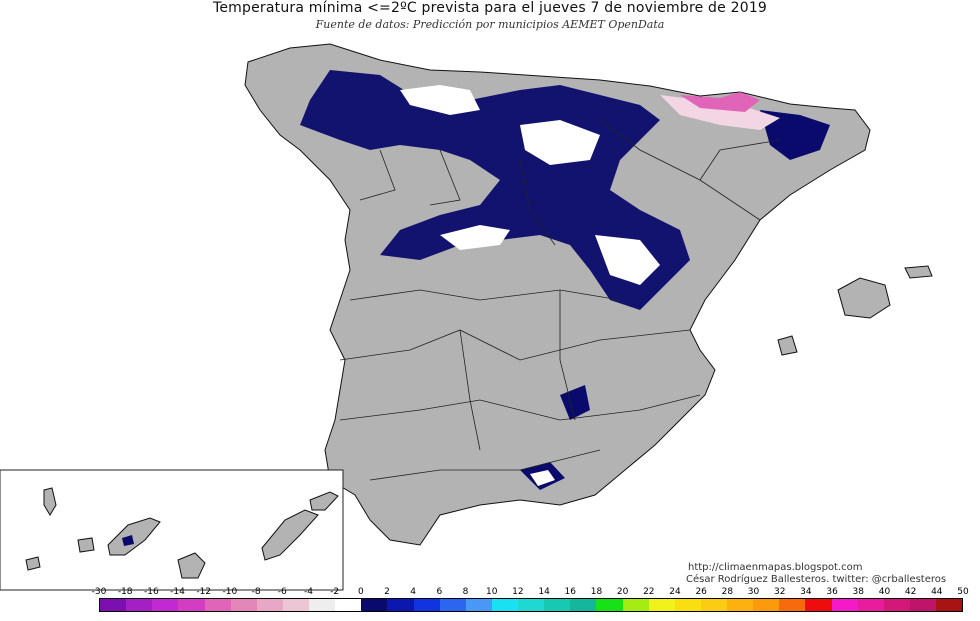 This screenshot has width=980, height=621. I want to click on legend-tick-label: 30, so click(753, 592).